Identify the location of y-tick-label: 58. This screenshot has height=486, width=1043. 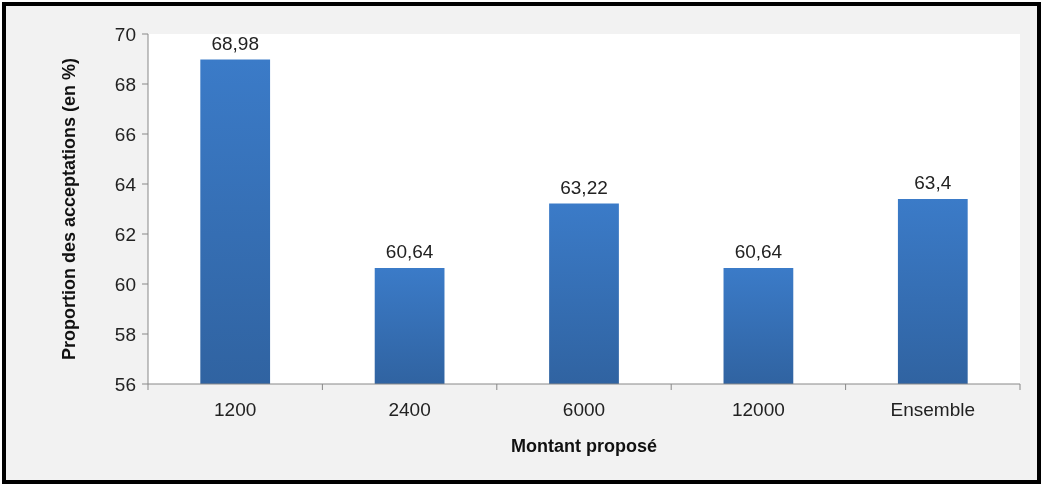
(125, 334).